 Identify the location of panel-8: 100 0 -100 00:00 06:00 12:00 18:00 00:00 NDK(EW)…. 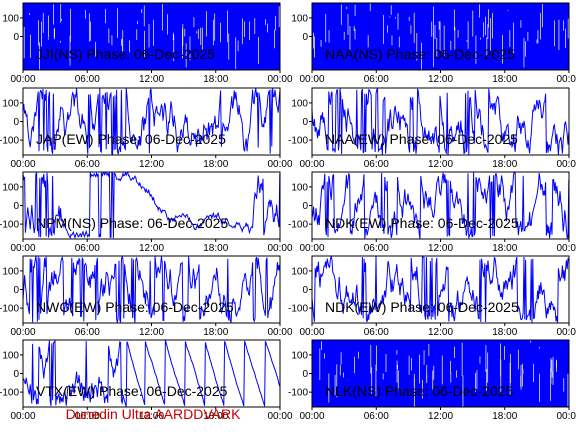
(432, 296).